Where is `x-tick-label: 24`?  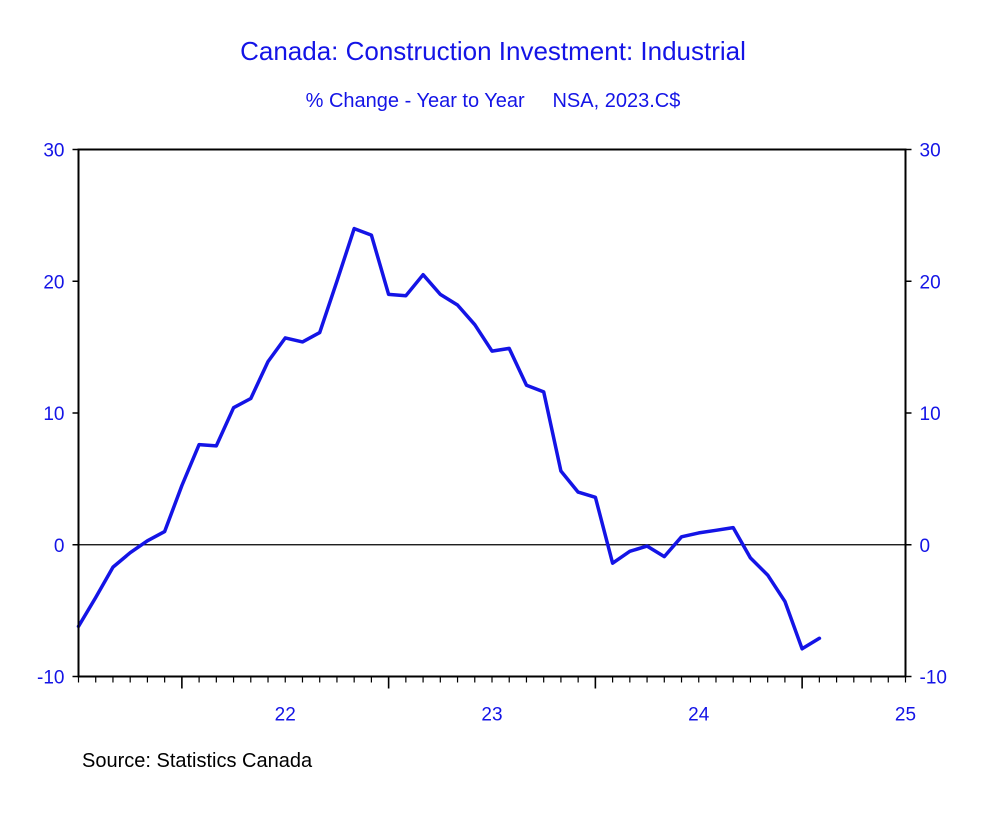 x-tick-label: 24 is located at coordinates (699, 715).